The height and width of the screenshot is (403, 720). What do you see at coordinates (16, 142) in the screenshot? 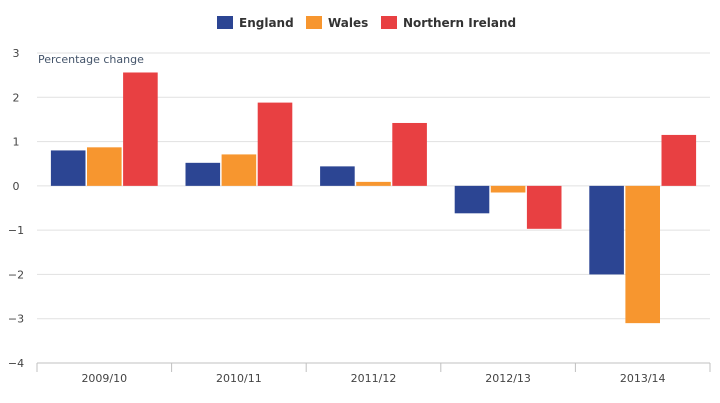
I see `y-tick-label: 1` at bounding box center [16, 142].